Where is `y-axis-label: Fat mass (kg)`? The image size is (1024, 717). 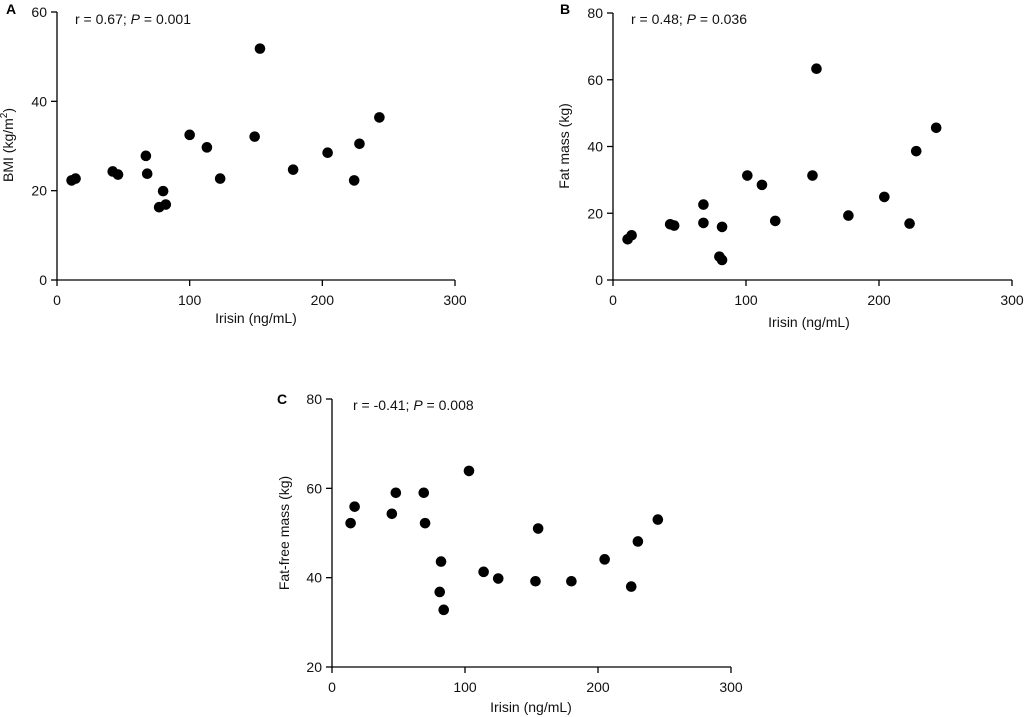
y-axis-label: Fat mass (kg) is located at coordinates (564, 146).